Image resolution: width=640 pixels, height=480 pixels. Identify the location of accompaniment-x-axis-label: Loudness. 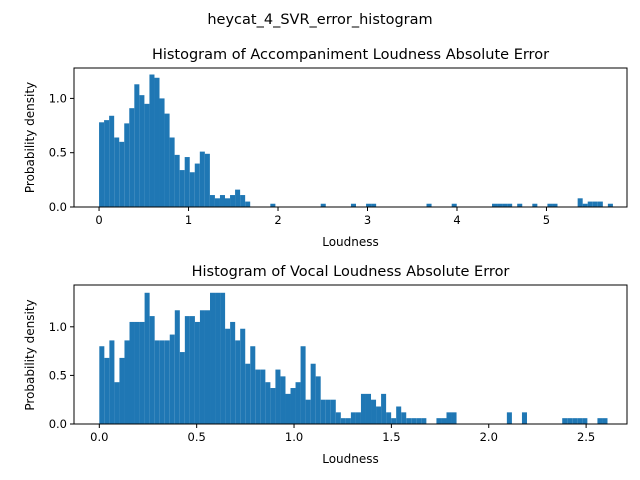
(350, 242).